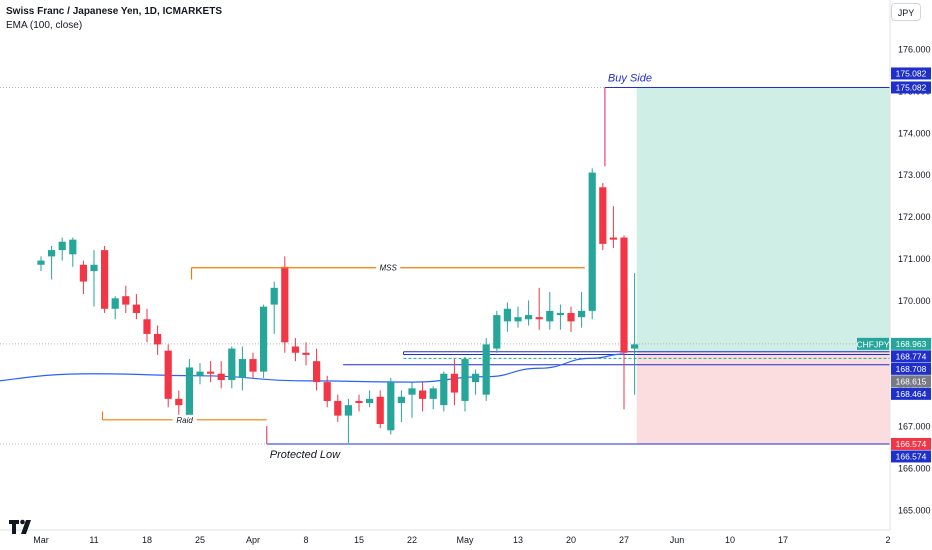 Image resolution: width=932 pixels, height=550 pixels. Describe the element at coordinates (22, 526) in the screenshot. I see `tradingview-logo-icon` at that location.